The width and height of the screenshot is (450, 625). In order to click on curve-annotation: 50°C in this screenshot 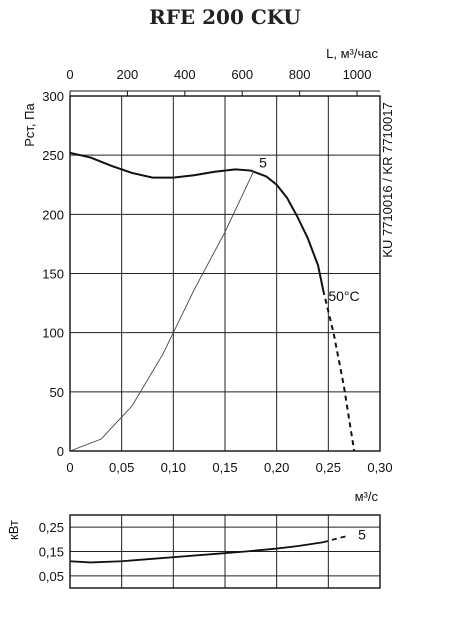, I will do `click(343, 296)`.